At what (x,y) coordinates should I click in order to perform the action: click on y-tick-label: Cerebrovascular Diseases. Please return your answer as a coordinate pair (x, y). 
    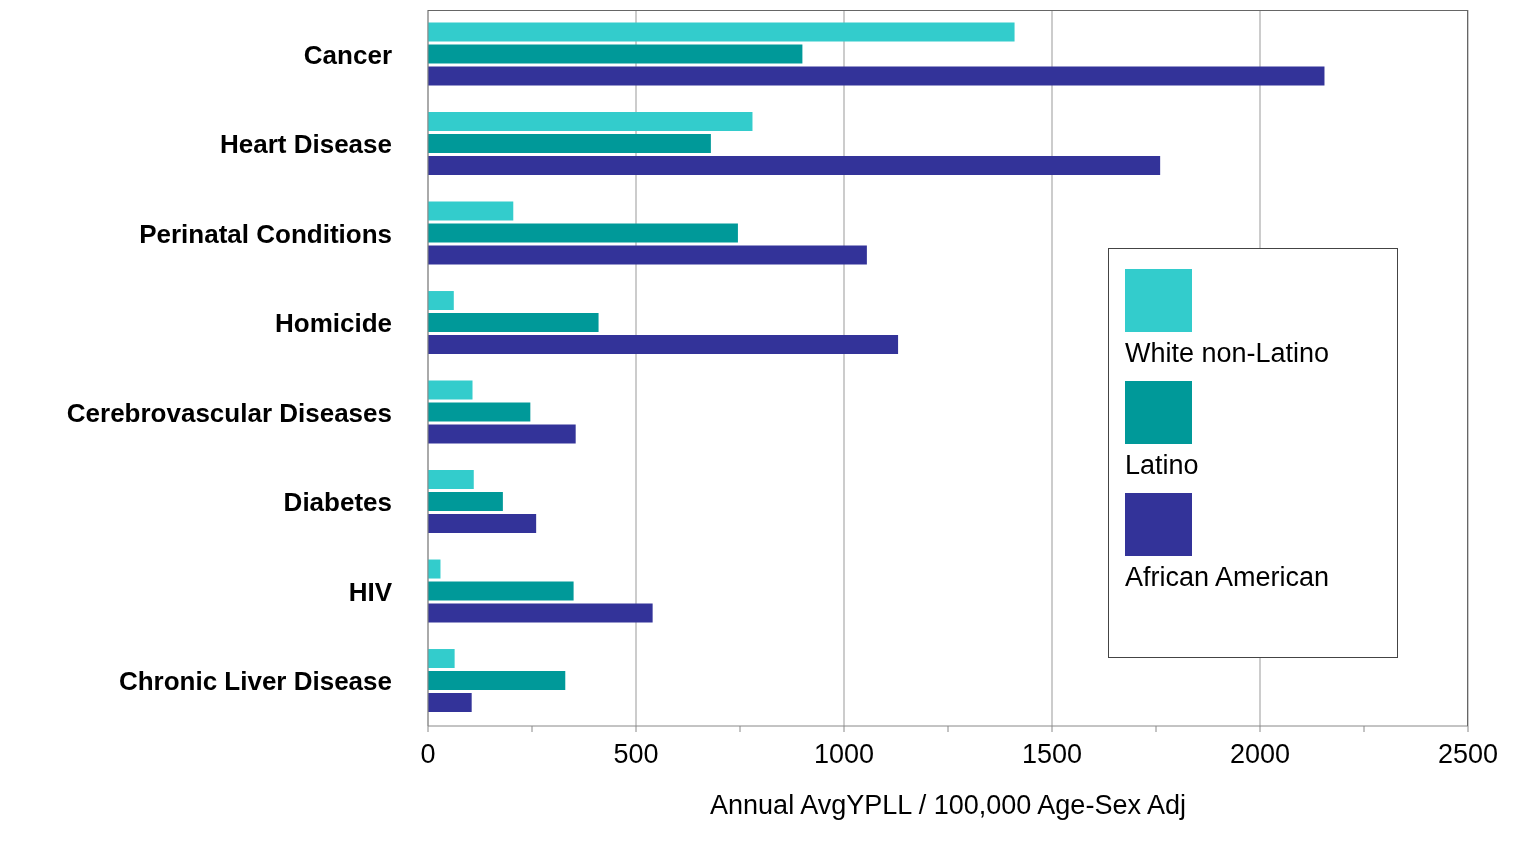
    Looking at the image, I should click on (229, 412).